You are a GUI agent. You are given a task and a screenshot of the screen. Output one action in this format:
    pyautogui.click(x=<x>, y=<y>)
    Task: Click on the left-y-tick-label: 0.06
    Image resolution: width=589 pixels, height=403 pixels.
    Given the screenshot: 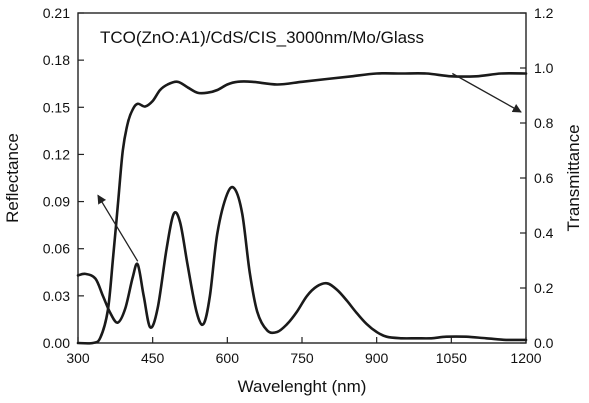 What is the action you would take?
    pyautogui.click(x=56, y=249)
    